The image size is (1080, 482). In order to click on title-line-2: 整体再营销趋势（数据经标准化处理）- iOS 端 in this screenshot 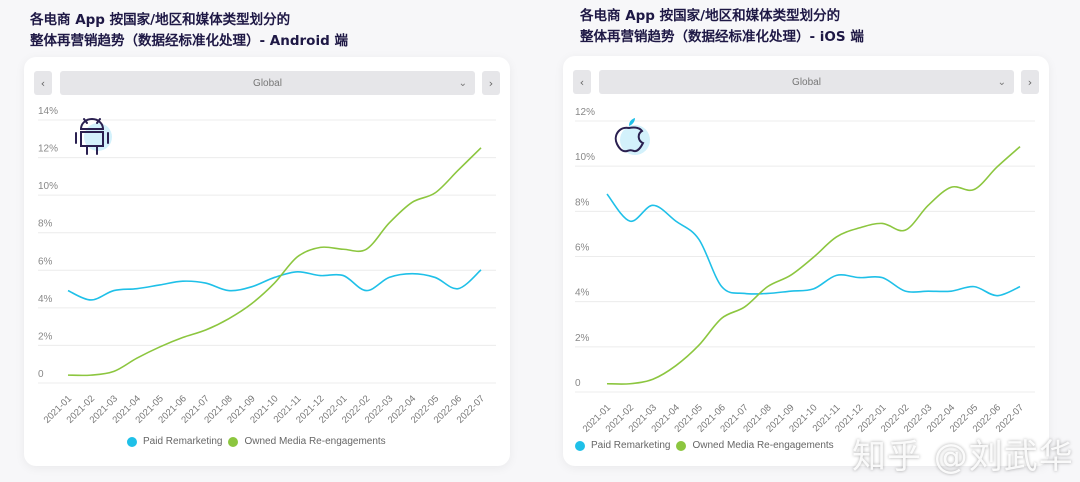, I will do `click(722, 37)`.